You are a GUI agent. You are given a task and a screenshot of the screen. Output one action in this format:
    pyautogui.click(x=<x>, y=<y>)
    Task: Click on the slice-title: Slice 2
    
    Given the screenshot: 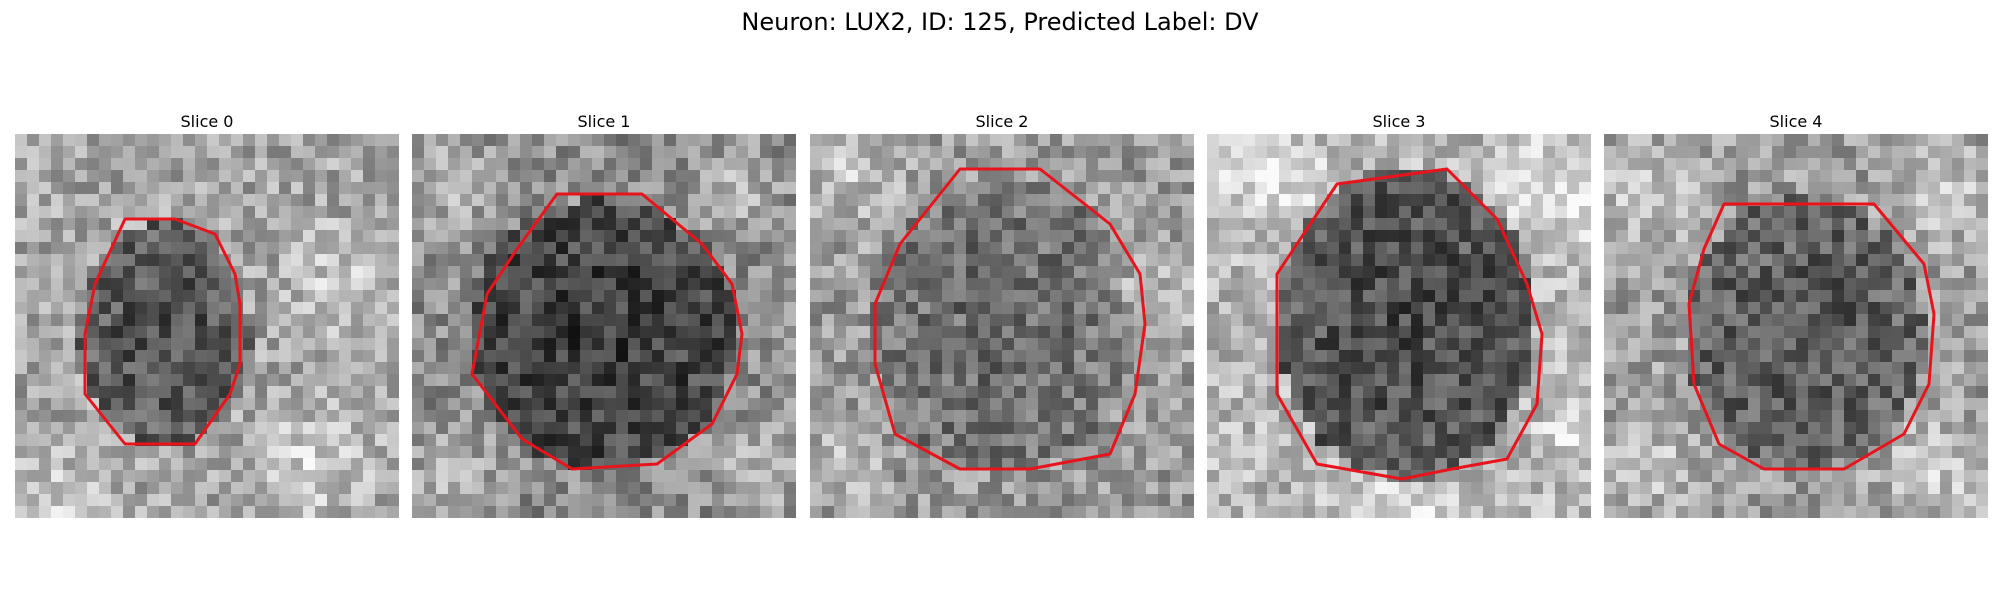 What is the action you would take?
    pyautogui.click(x=1002, y=121)
    